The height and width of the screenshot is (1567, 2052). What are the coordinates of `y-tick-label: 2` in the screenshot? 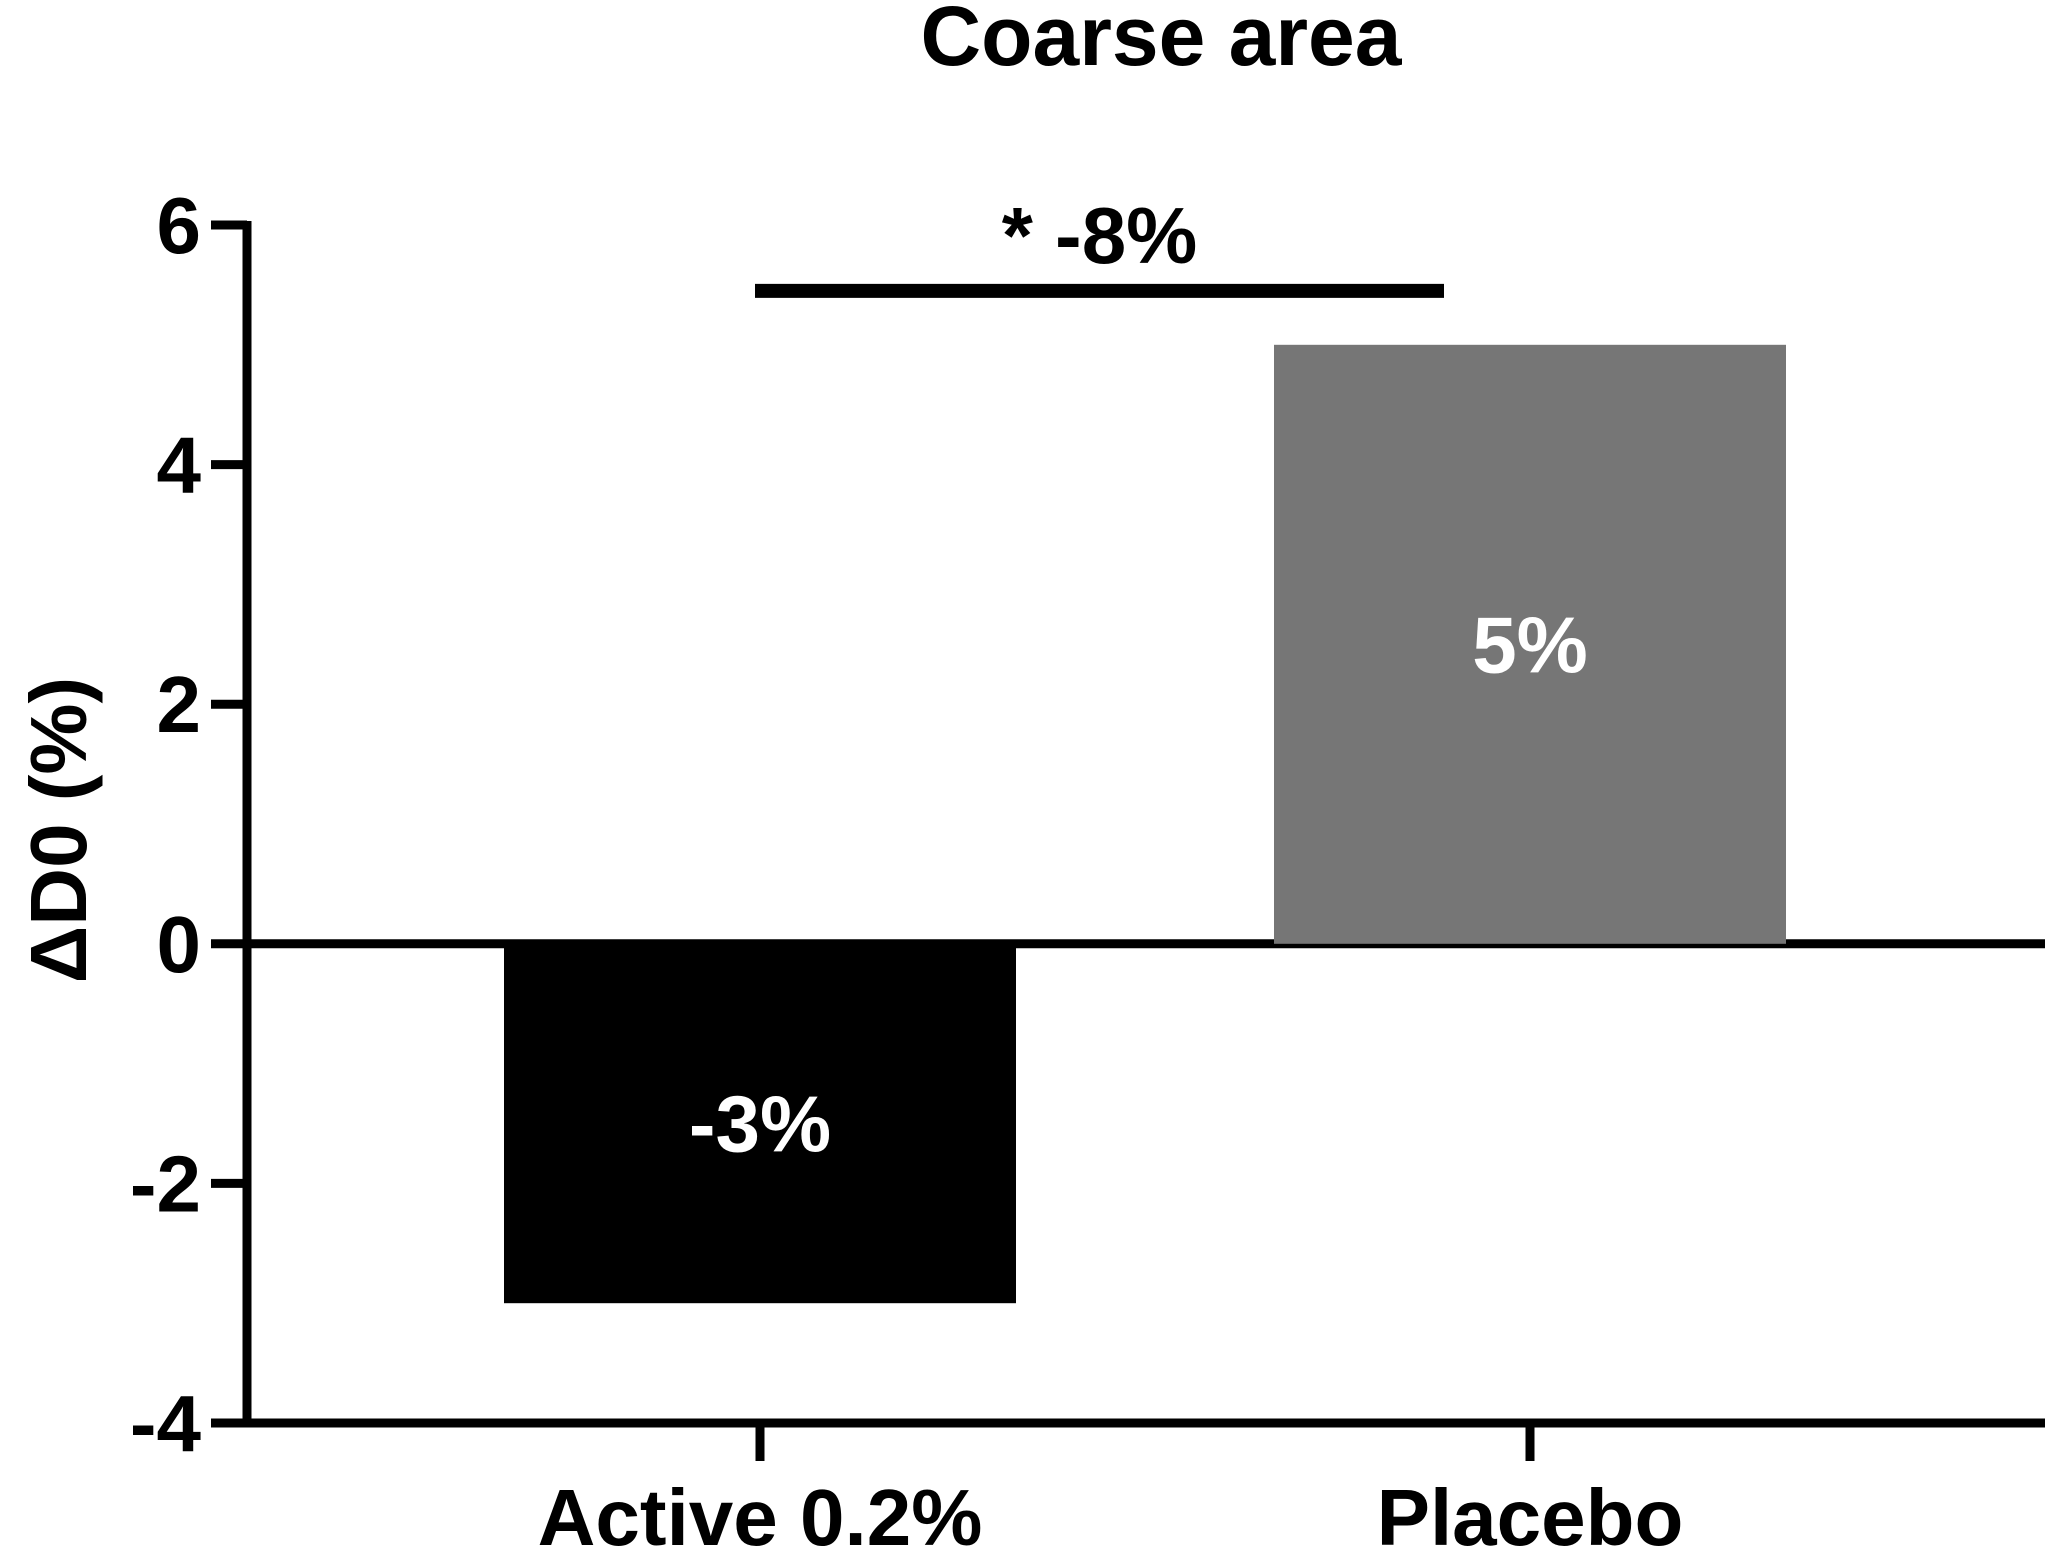 It's located at (179, 704).